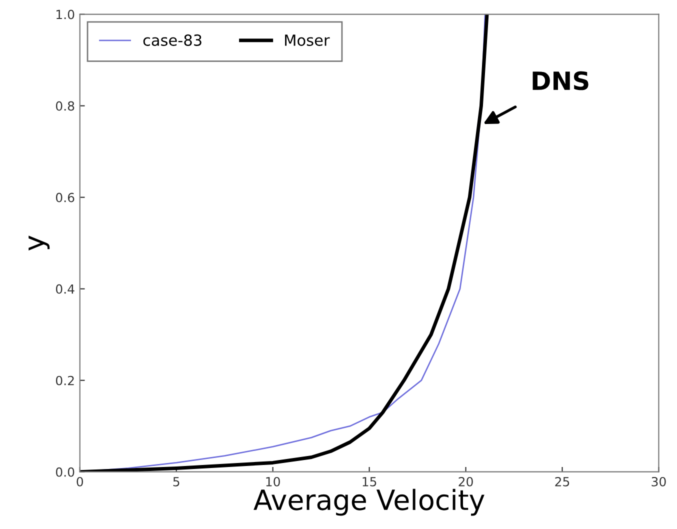 The width and height of the screenshot is (677, 529). Describe the element at coordinates (659, 481) in the screenshot. I see `x-tick-label: 30` at that location.